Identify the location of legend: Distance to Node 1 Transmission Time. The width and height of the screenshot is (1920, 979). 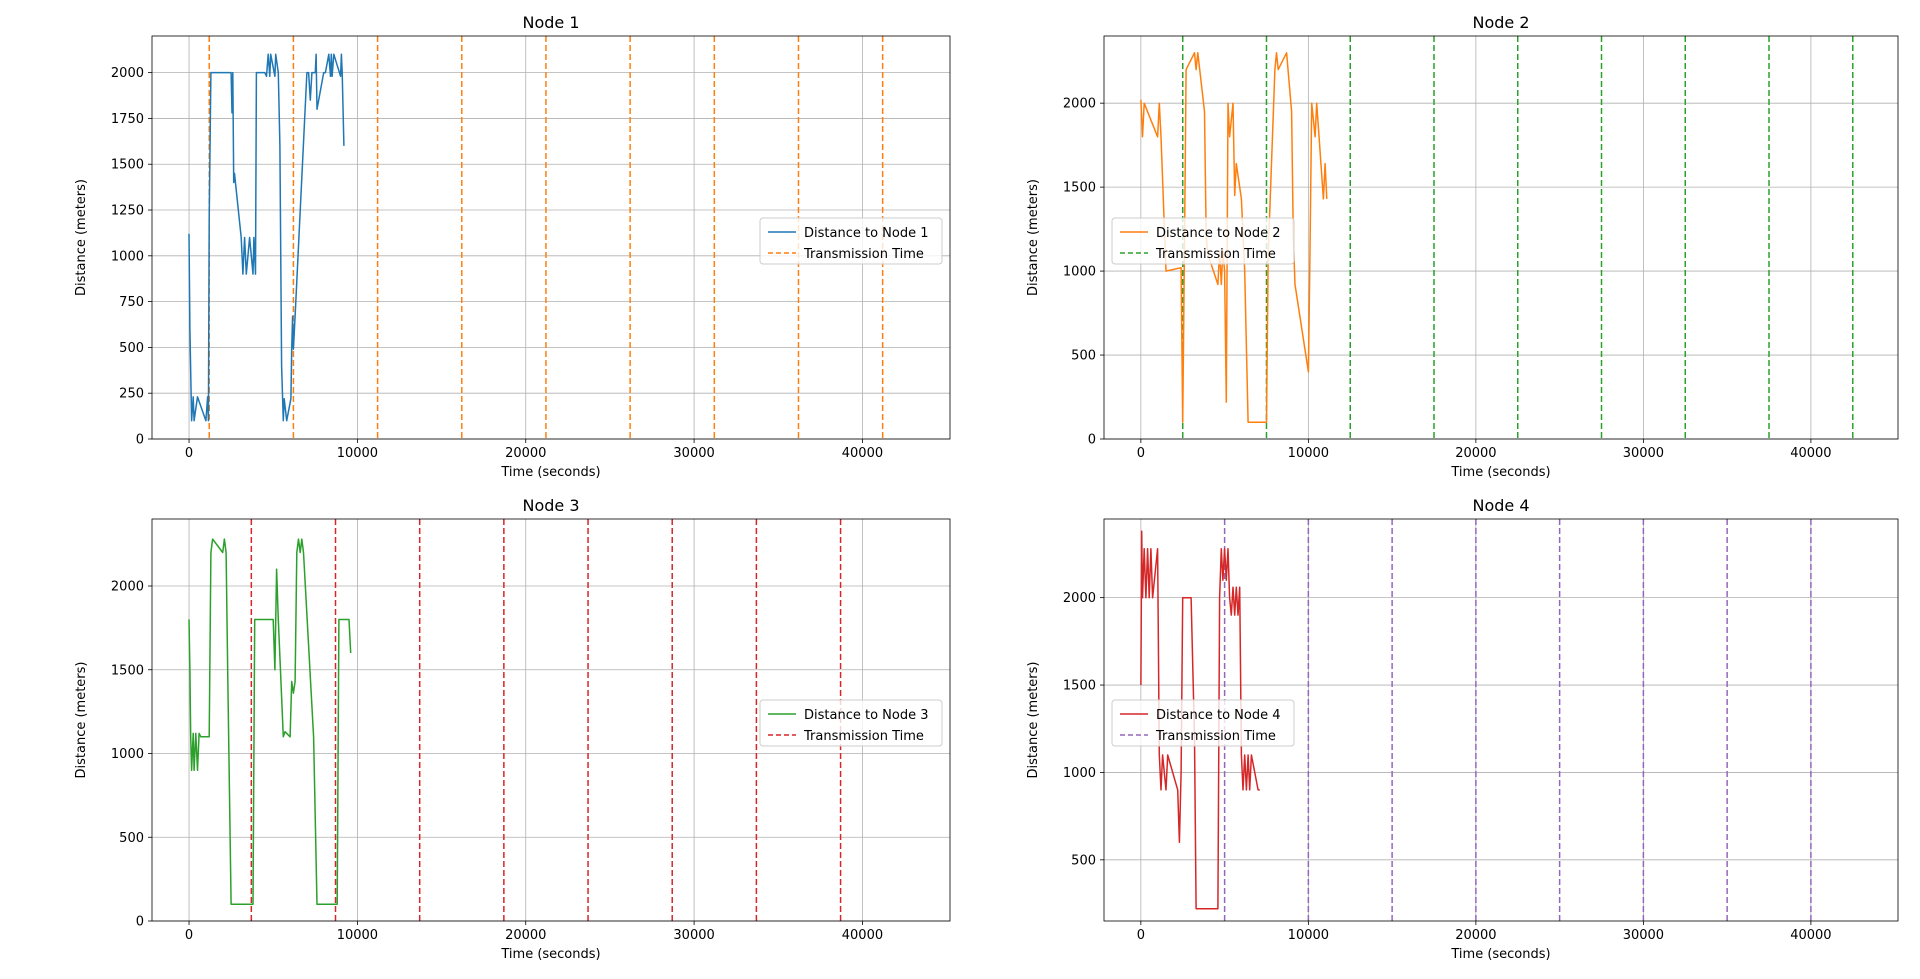
(851, 241).